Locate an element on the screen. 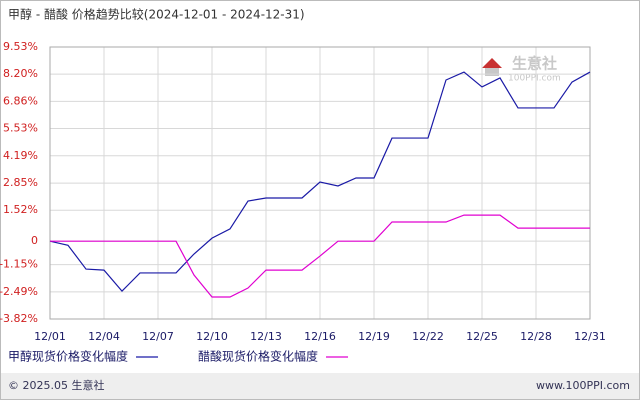 This screenshot has height=400, width=640. logo-roof is located at coordinates (492, 63).